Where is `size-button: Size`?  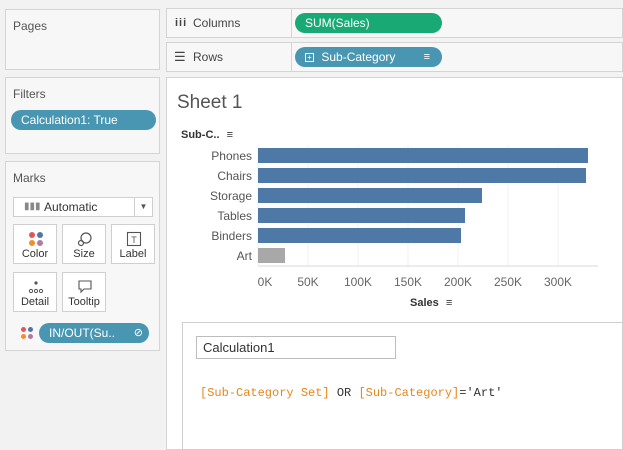
size-button: Size is located at coordinates (84, 244).